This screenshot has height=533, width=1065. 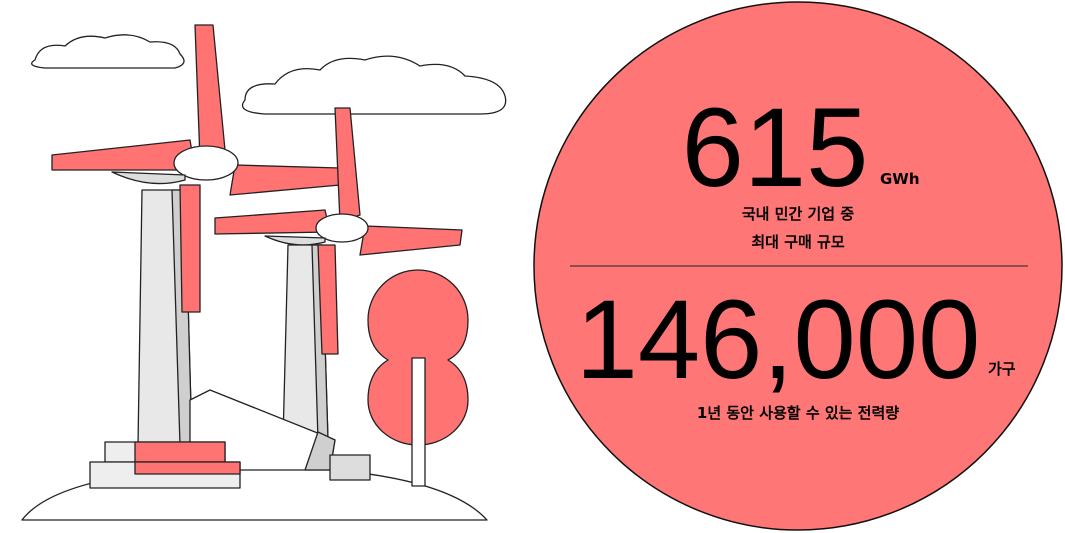 What do you see at coordinates (797, 242) in the screenshot?
I see `stat-description: 최대 구매 규모` at bounding box center [797, 242].